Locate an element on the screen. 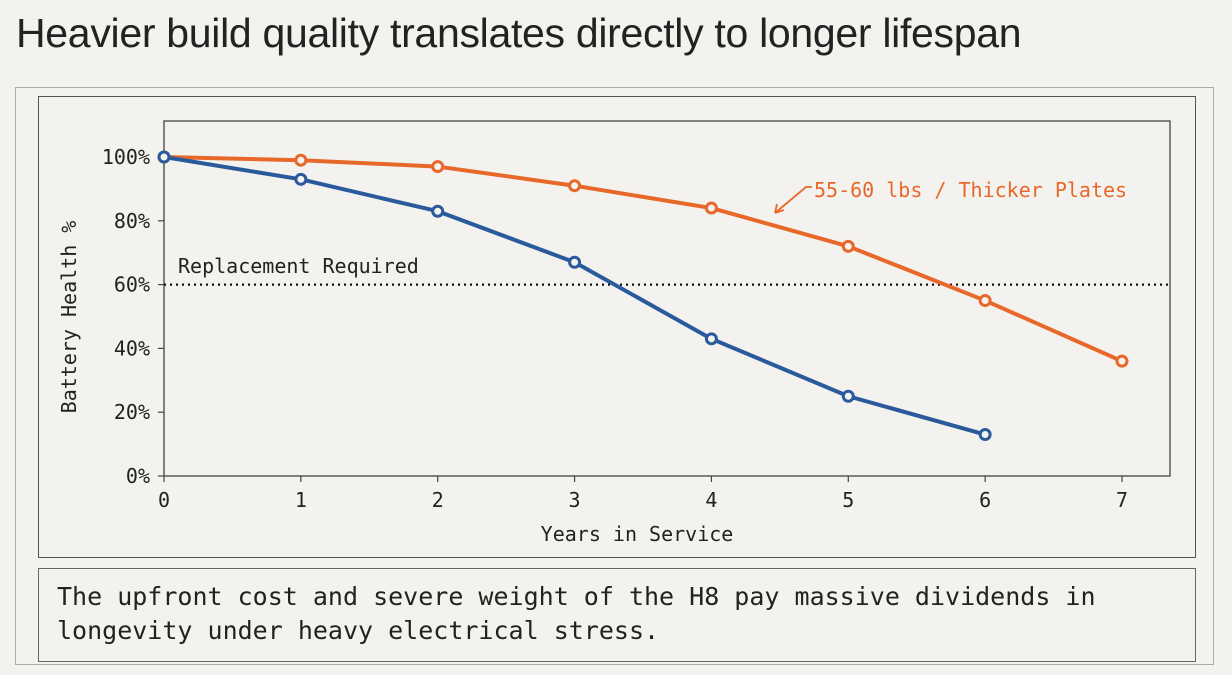 This screenshot has height=675, width=1232. x-tick-label: 3 is located at coordinates (575, 500).